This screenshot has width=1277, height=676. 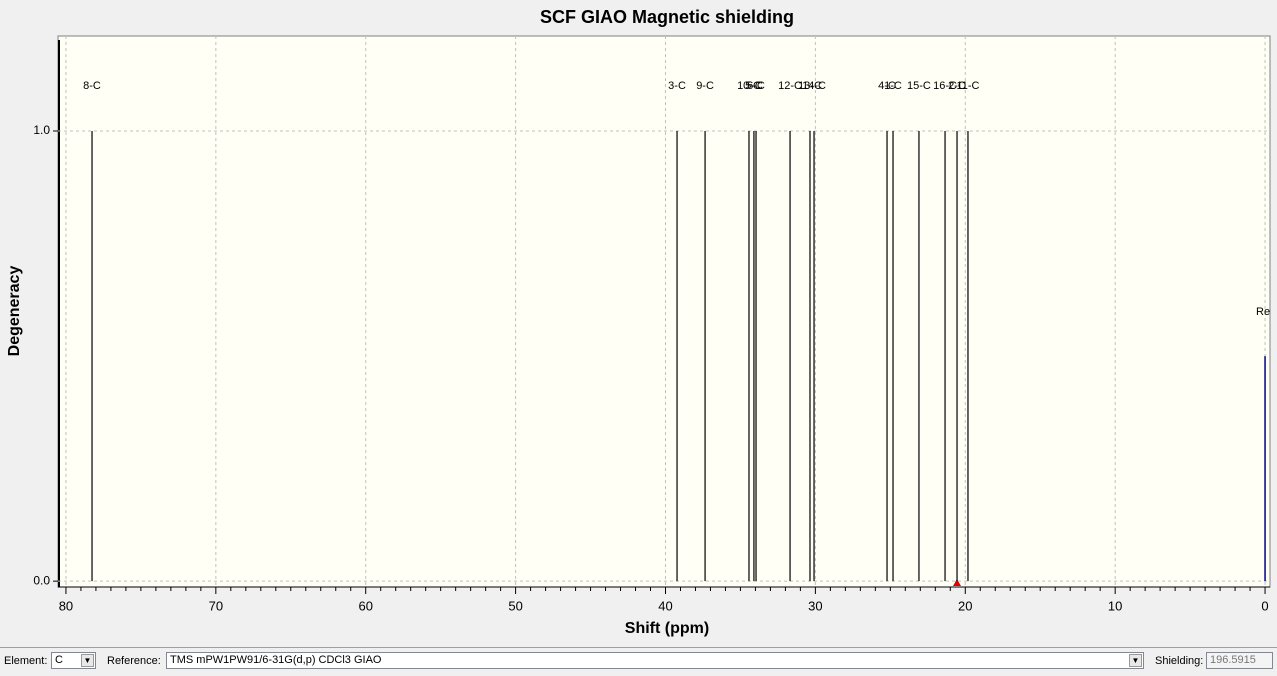 What do you see at coordinates (815, 605) in the screenshot?
I see `x-tick-label: 30` at bounding box center [815, 605].